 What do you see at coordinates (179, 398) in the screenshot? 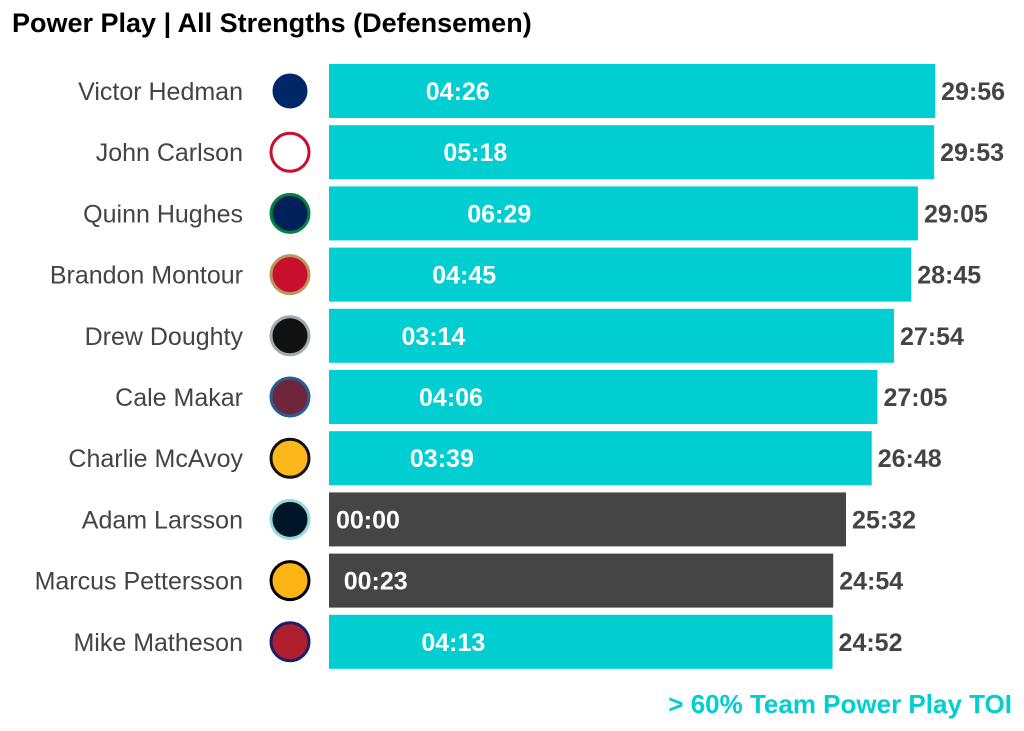
I see `player-name-label: Cale Makar` at bounding box center [179, 398].